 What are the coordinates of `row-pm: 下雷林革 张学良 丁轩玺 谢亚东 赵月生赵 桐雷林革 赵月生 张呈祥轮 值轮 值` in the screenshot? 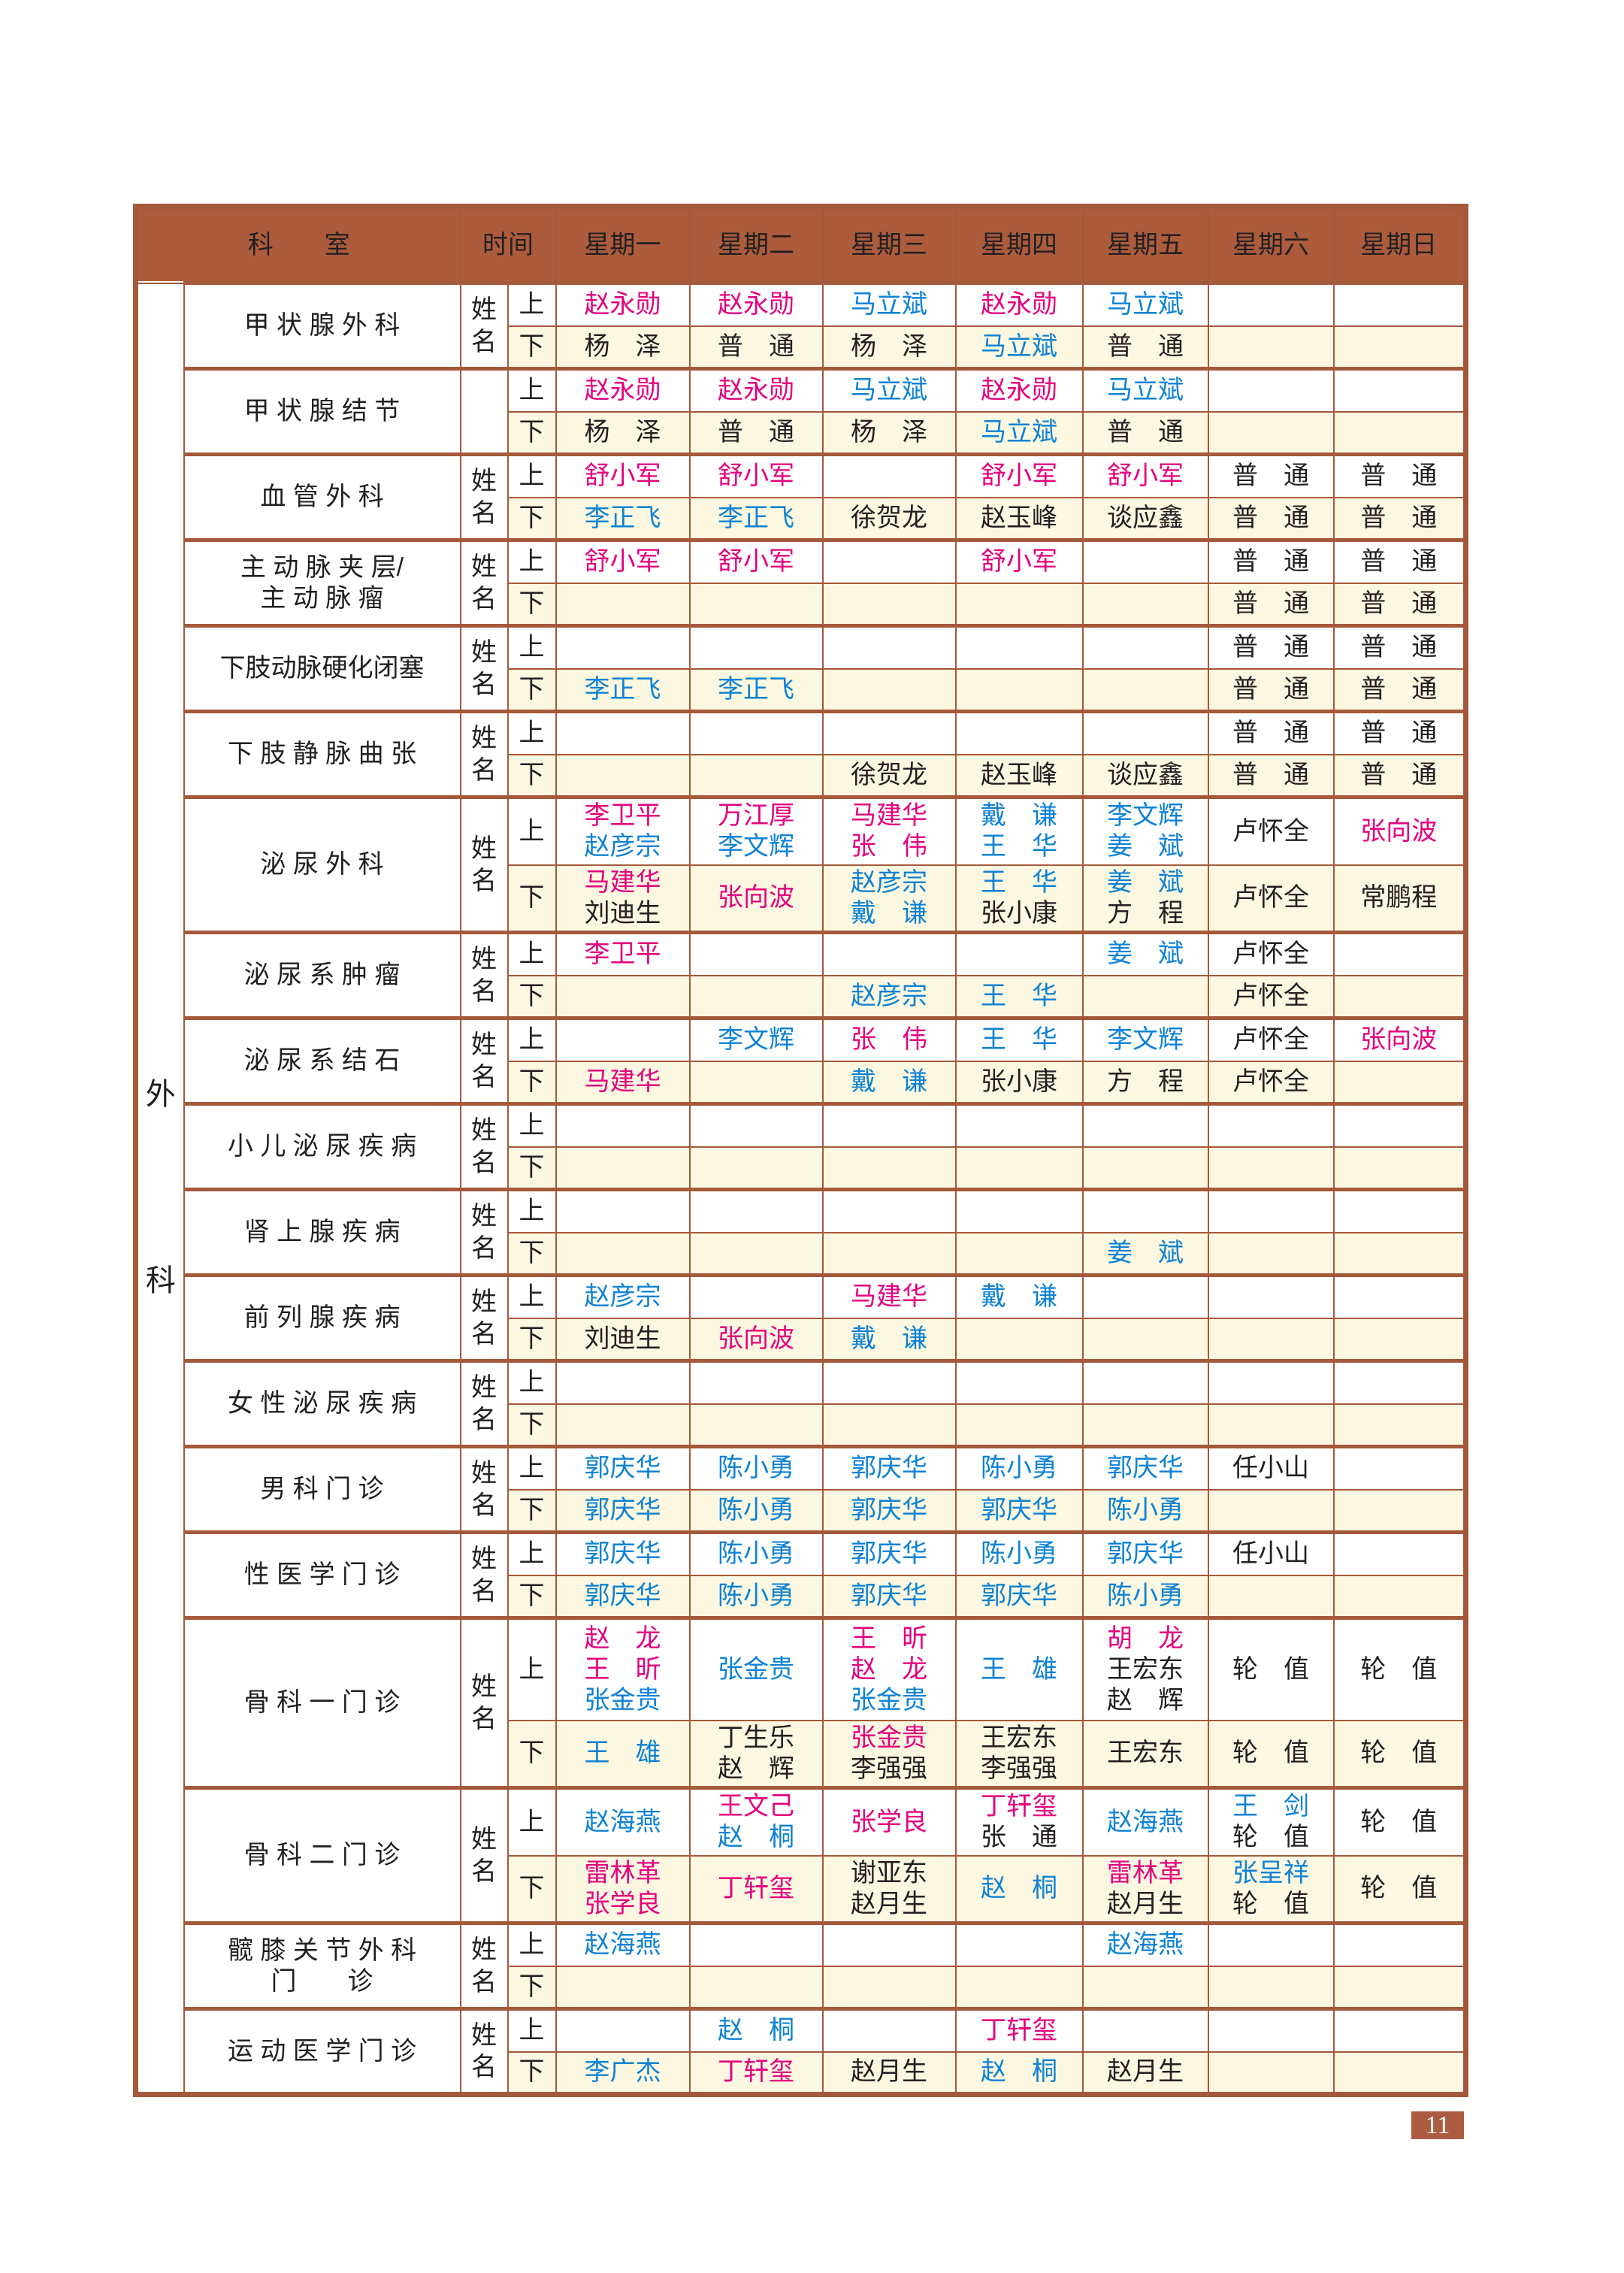 It's located at (801, 1889).